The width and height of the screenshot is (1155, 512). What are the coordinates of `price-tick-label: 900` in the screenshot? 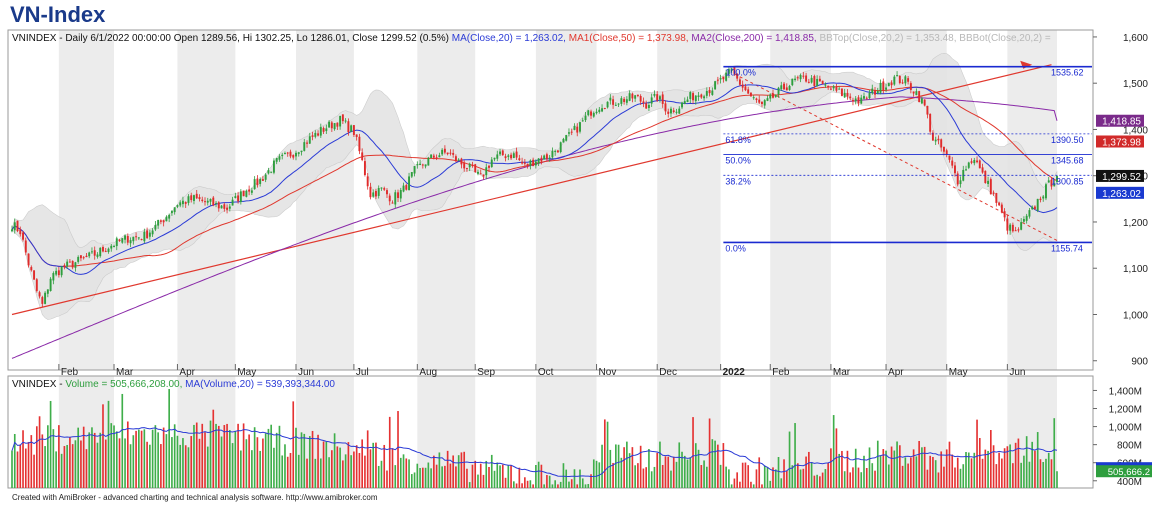 It's located at (1139, 362).